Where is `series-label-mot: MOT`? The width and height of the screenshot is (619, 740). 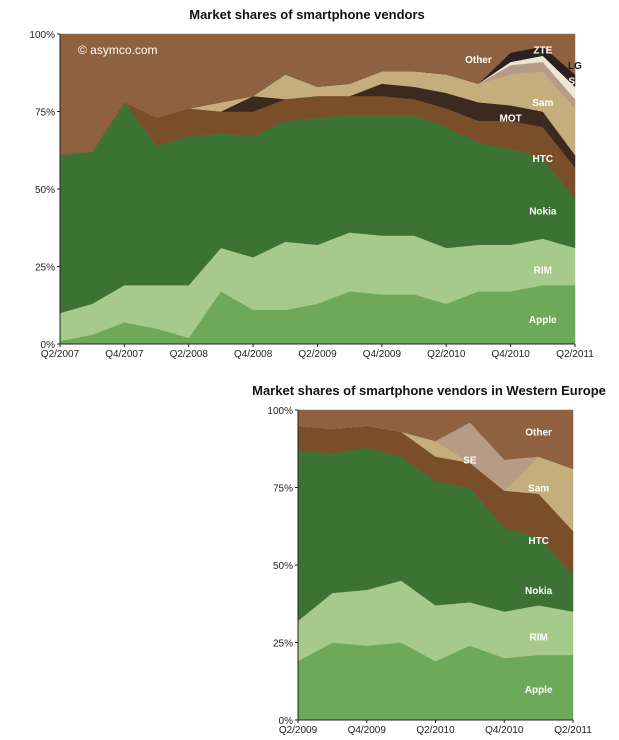
series-label-mot: MOT is located at coordinates (511, 119).